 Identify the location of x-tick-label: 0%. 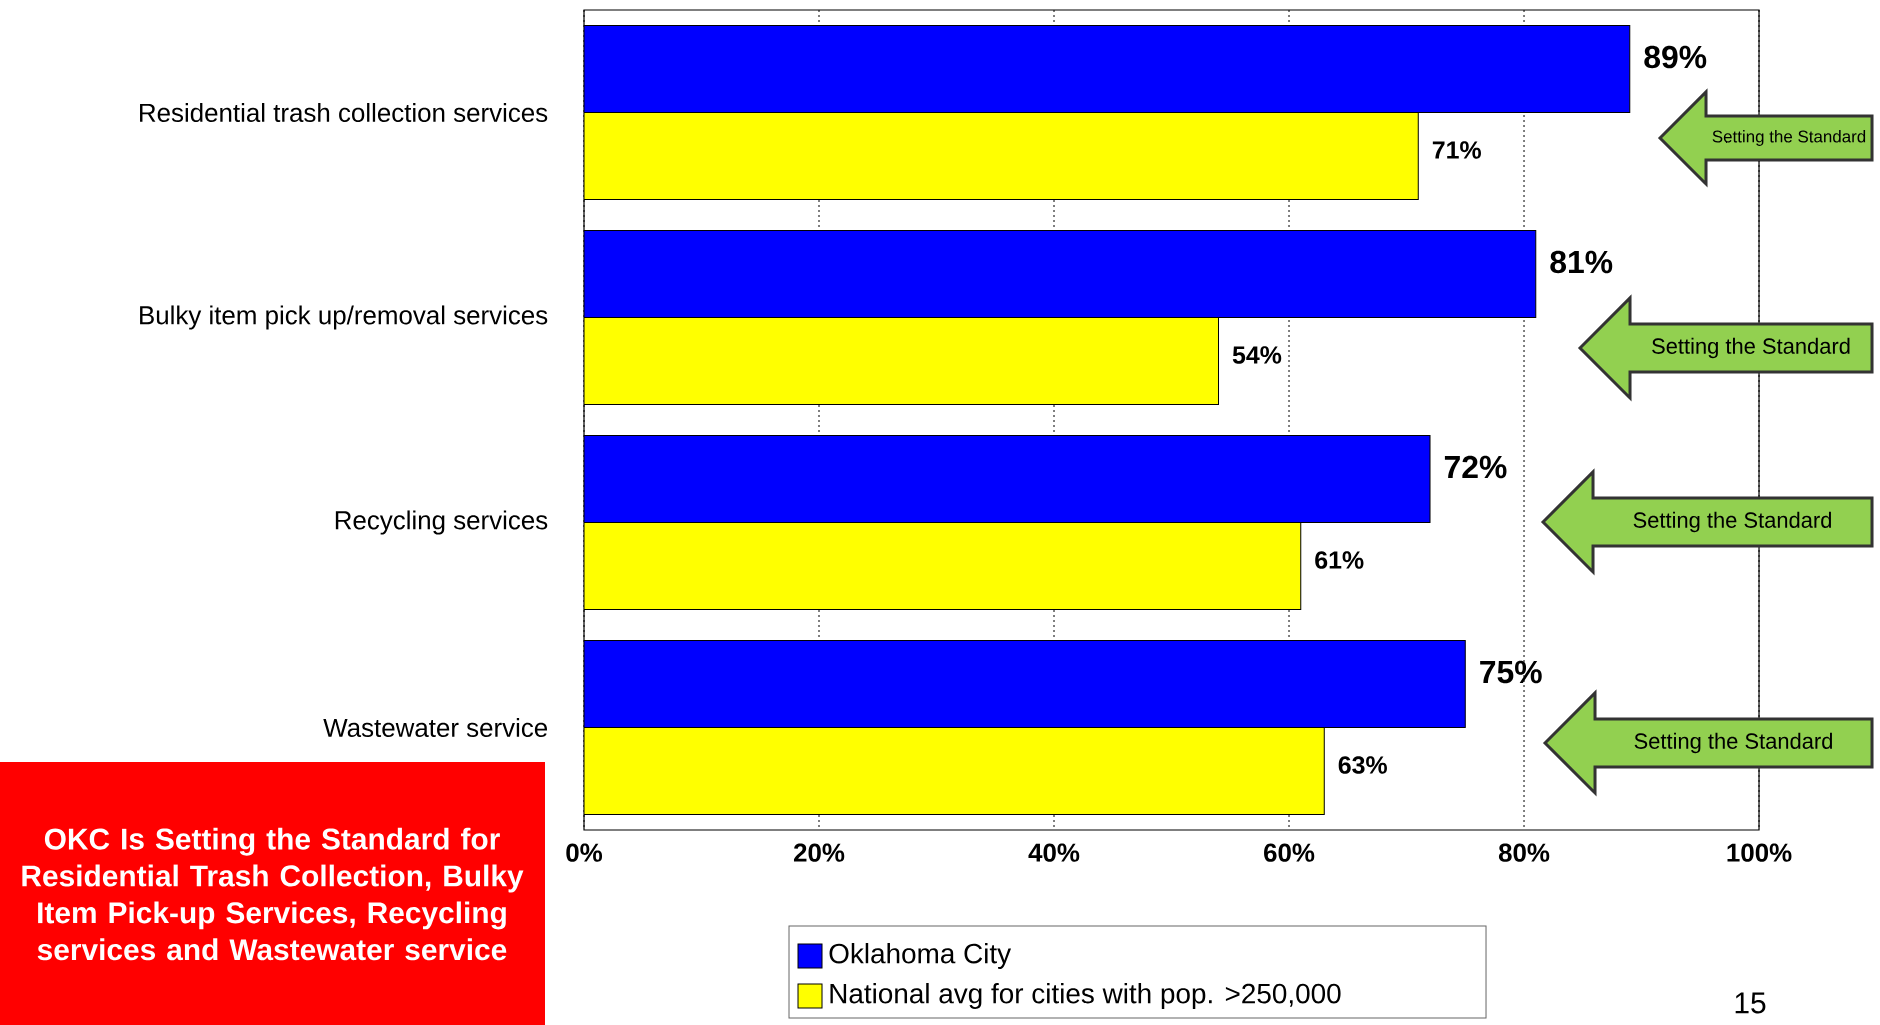
(584, 852).